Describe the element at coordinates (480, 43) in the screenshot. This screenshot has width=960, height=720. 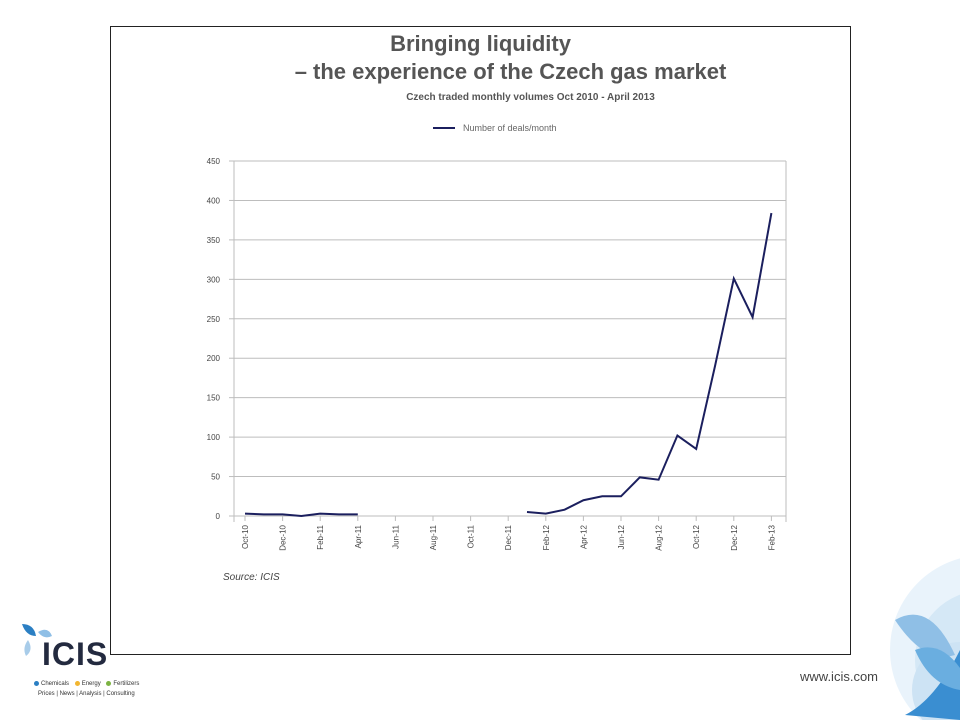
I see `slide-title-line1: Bringing liquidity` at that location.